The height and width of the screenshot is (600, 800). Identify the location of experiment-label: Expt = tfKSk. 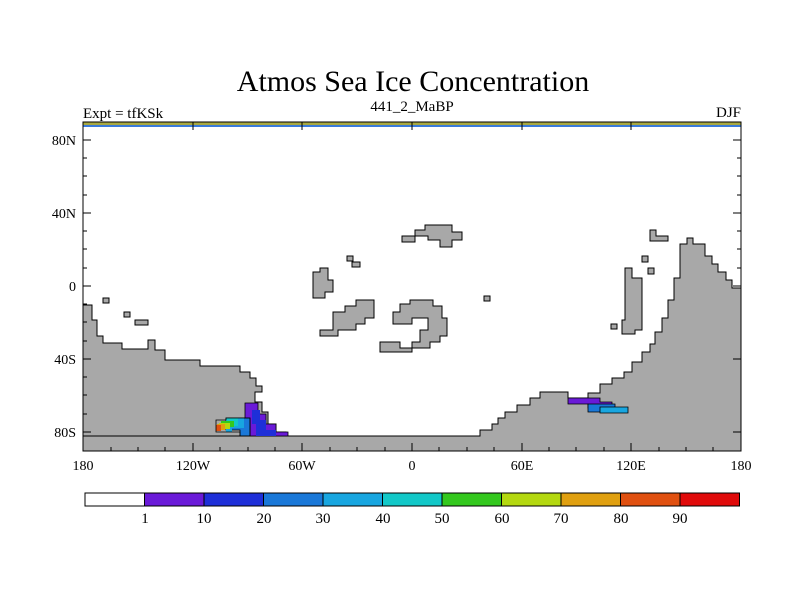
(123, 114).